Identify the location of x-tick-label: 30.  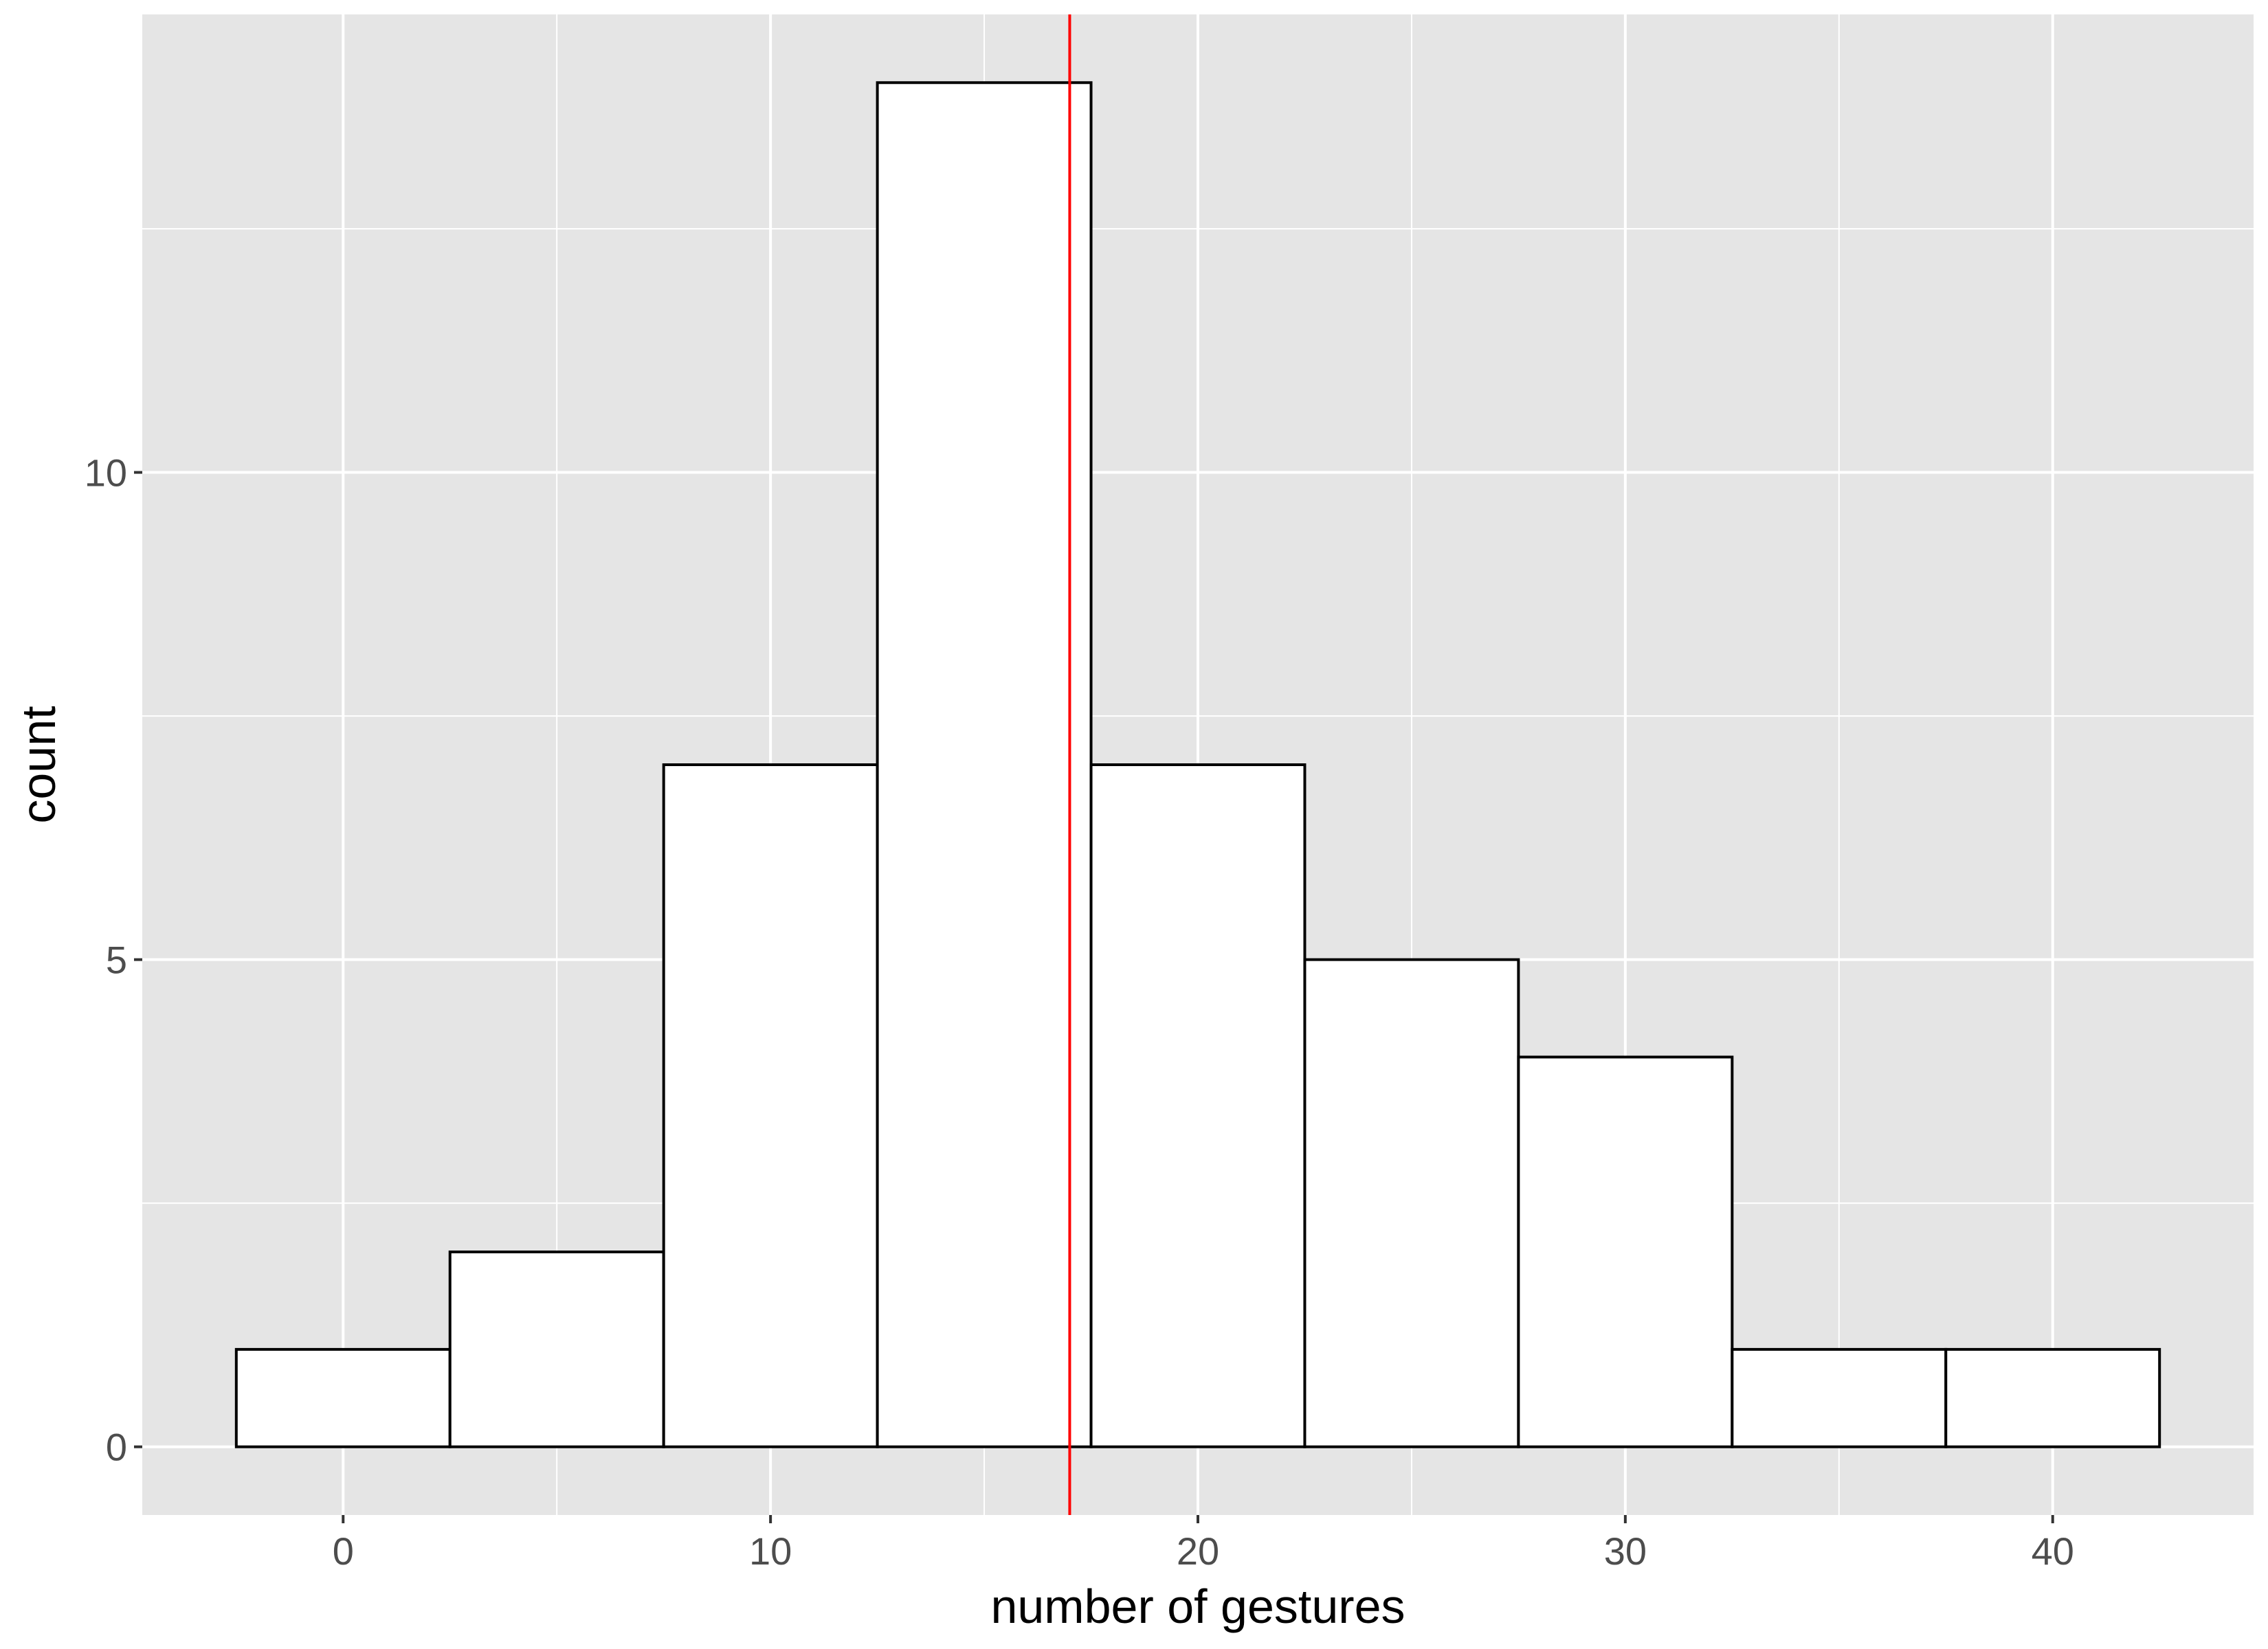
(1625, 1551).